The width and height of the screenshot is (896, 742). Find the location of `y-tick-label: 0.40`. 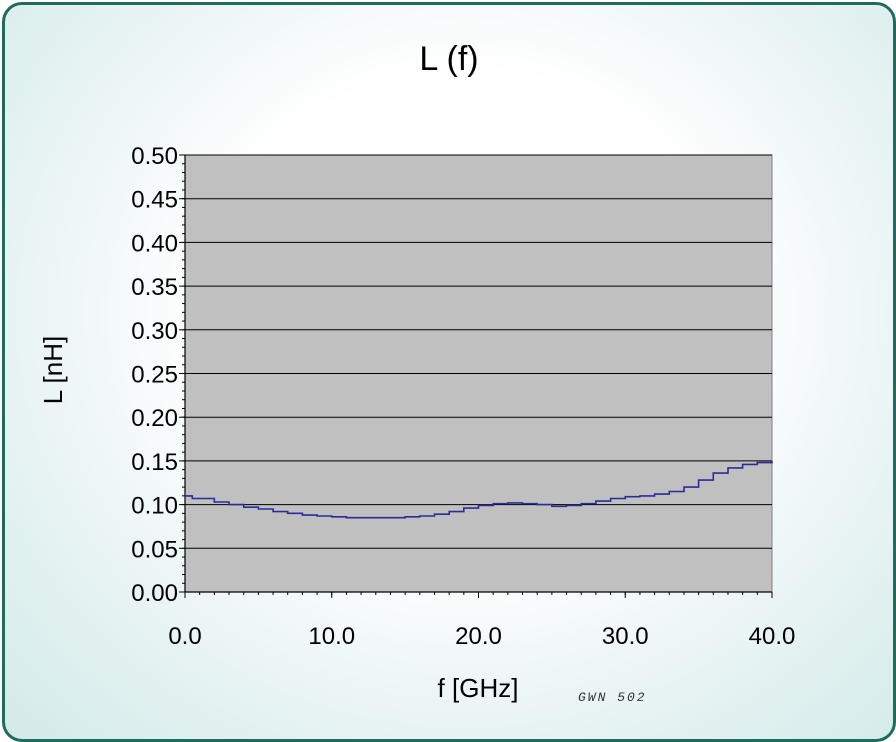

y-tick-label: 0.40 is located at coordinates (154, 243).